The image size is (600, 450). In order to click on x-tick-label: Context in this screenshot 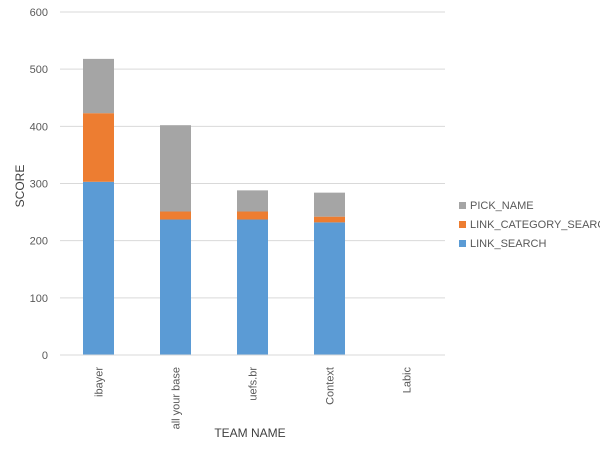, I will do `click(331, 386)`.